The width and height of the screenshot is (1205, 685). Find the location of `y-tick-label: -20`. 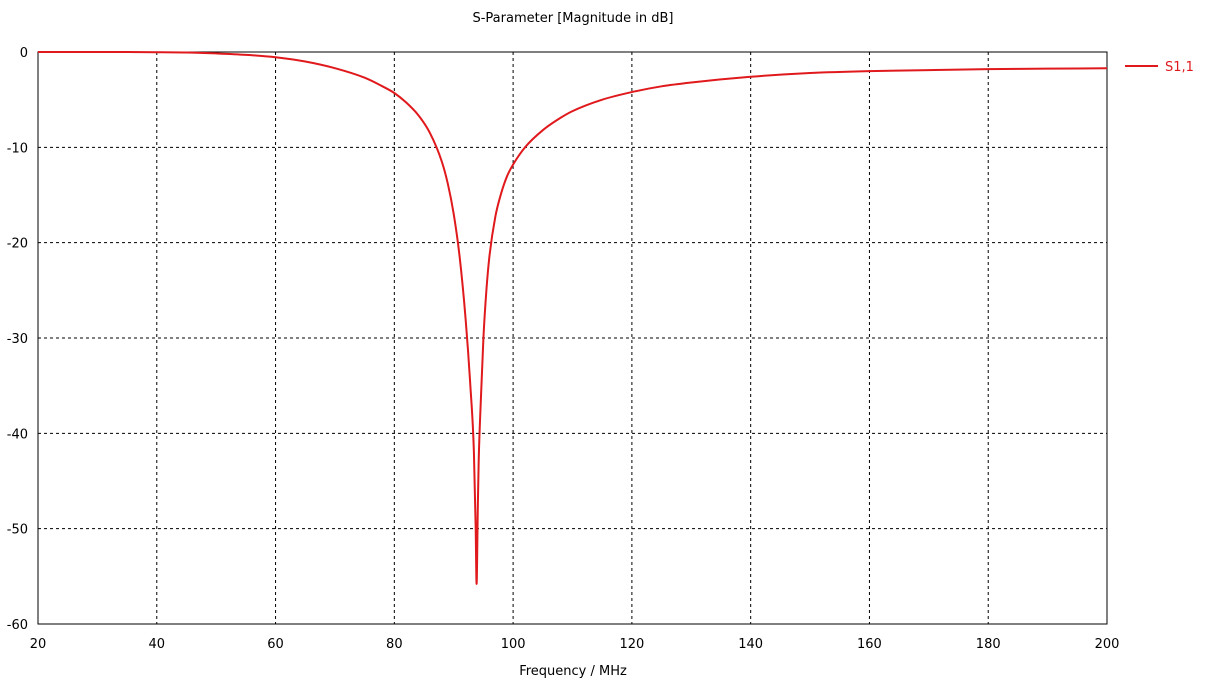

y-tick-label: -20 is located at coordinates (17, 244).